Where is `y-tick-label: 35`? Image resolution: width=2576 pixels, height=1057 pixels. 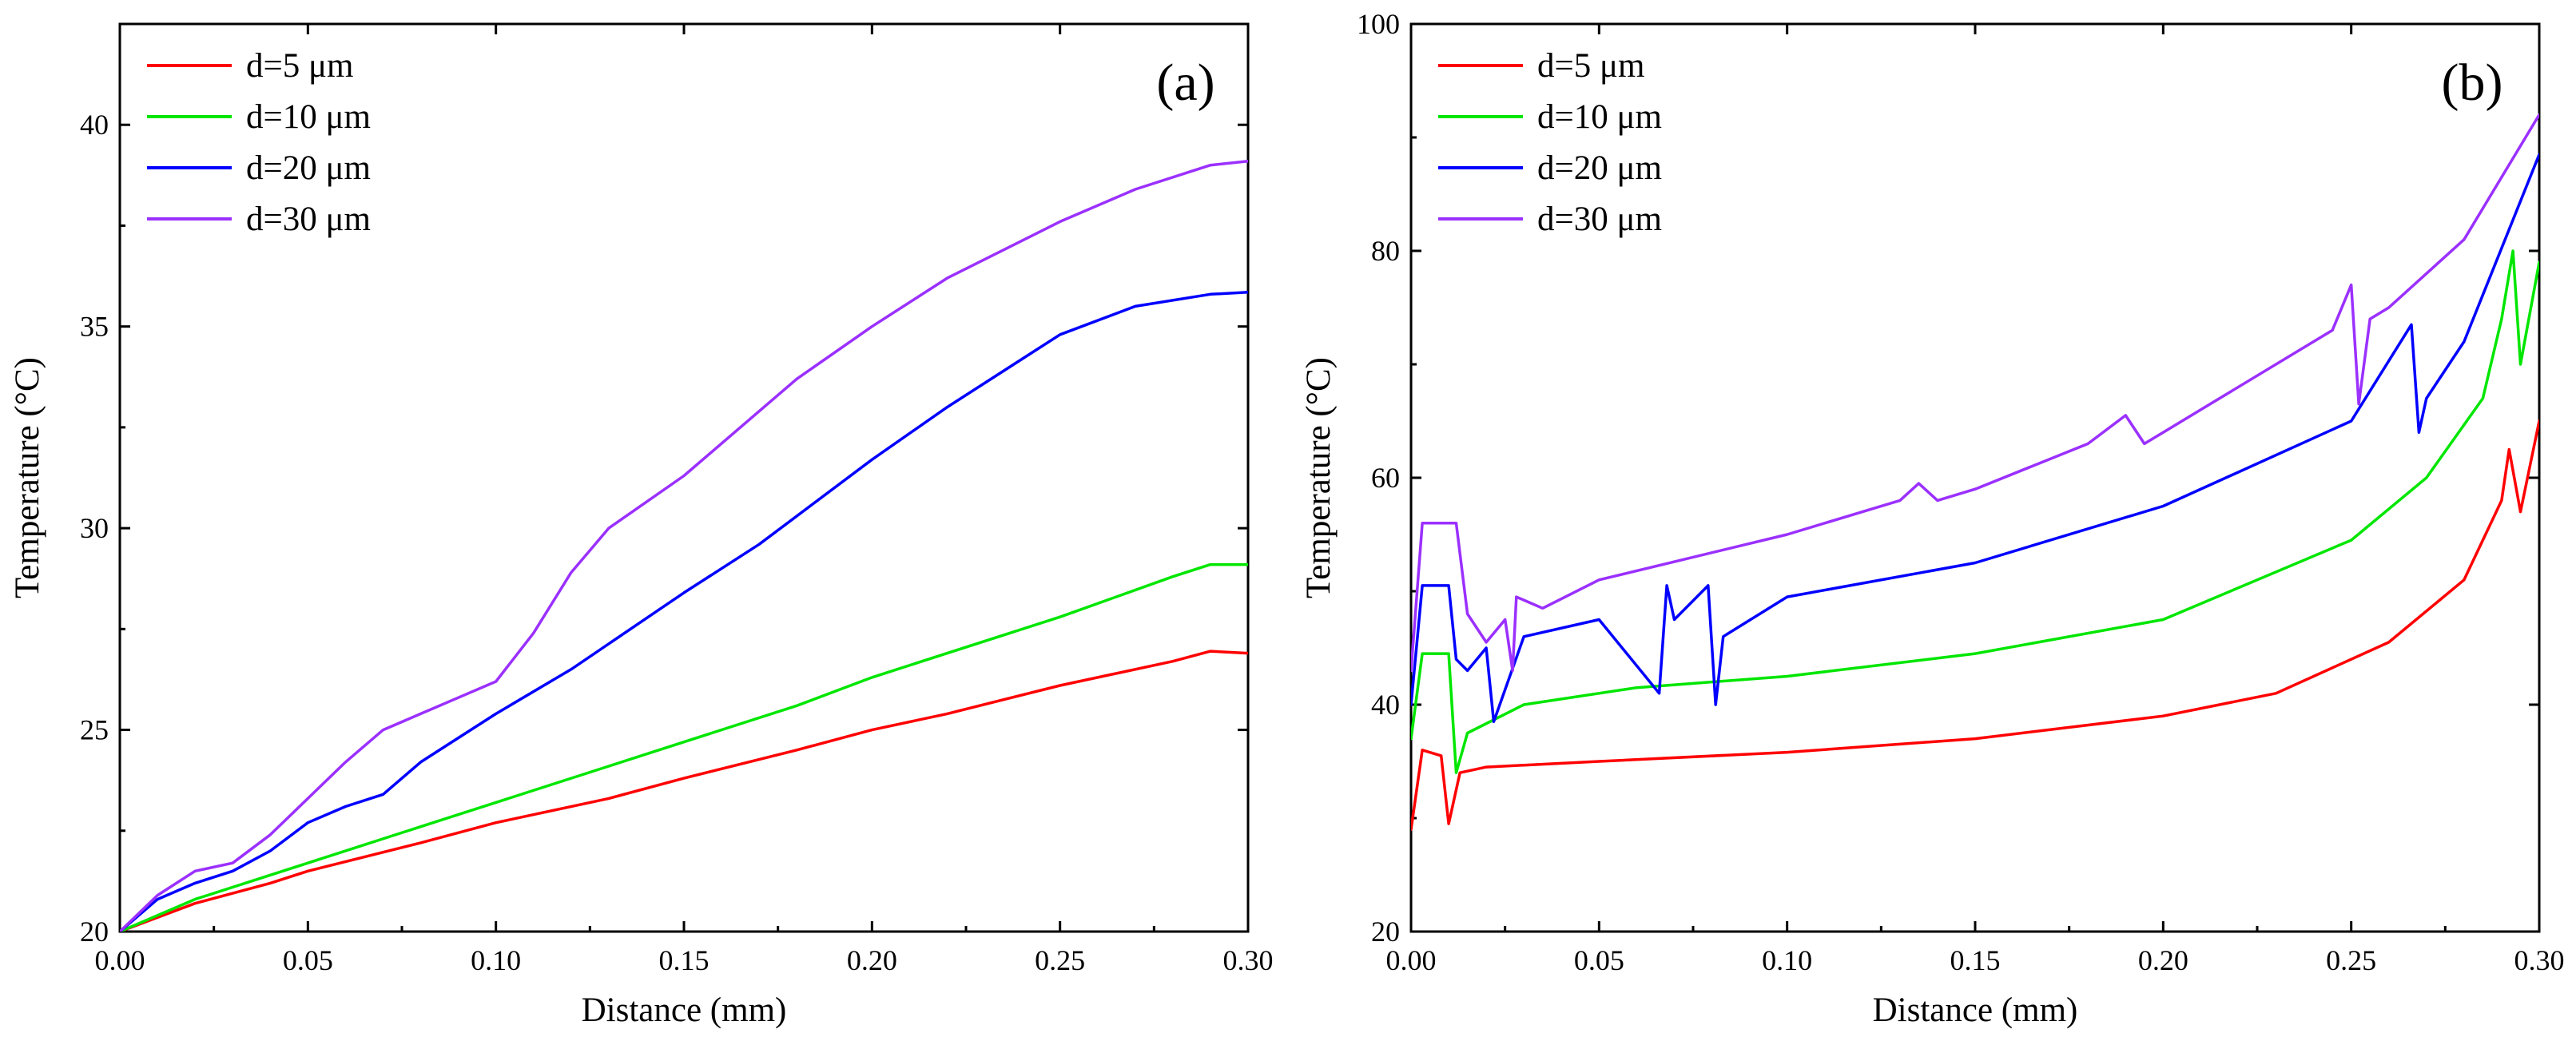 y-tick-label: 35 is located at coordinates (94, 327).